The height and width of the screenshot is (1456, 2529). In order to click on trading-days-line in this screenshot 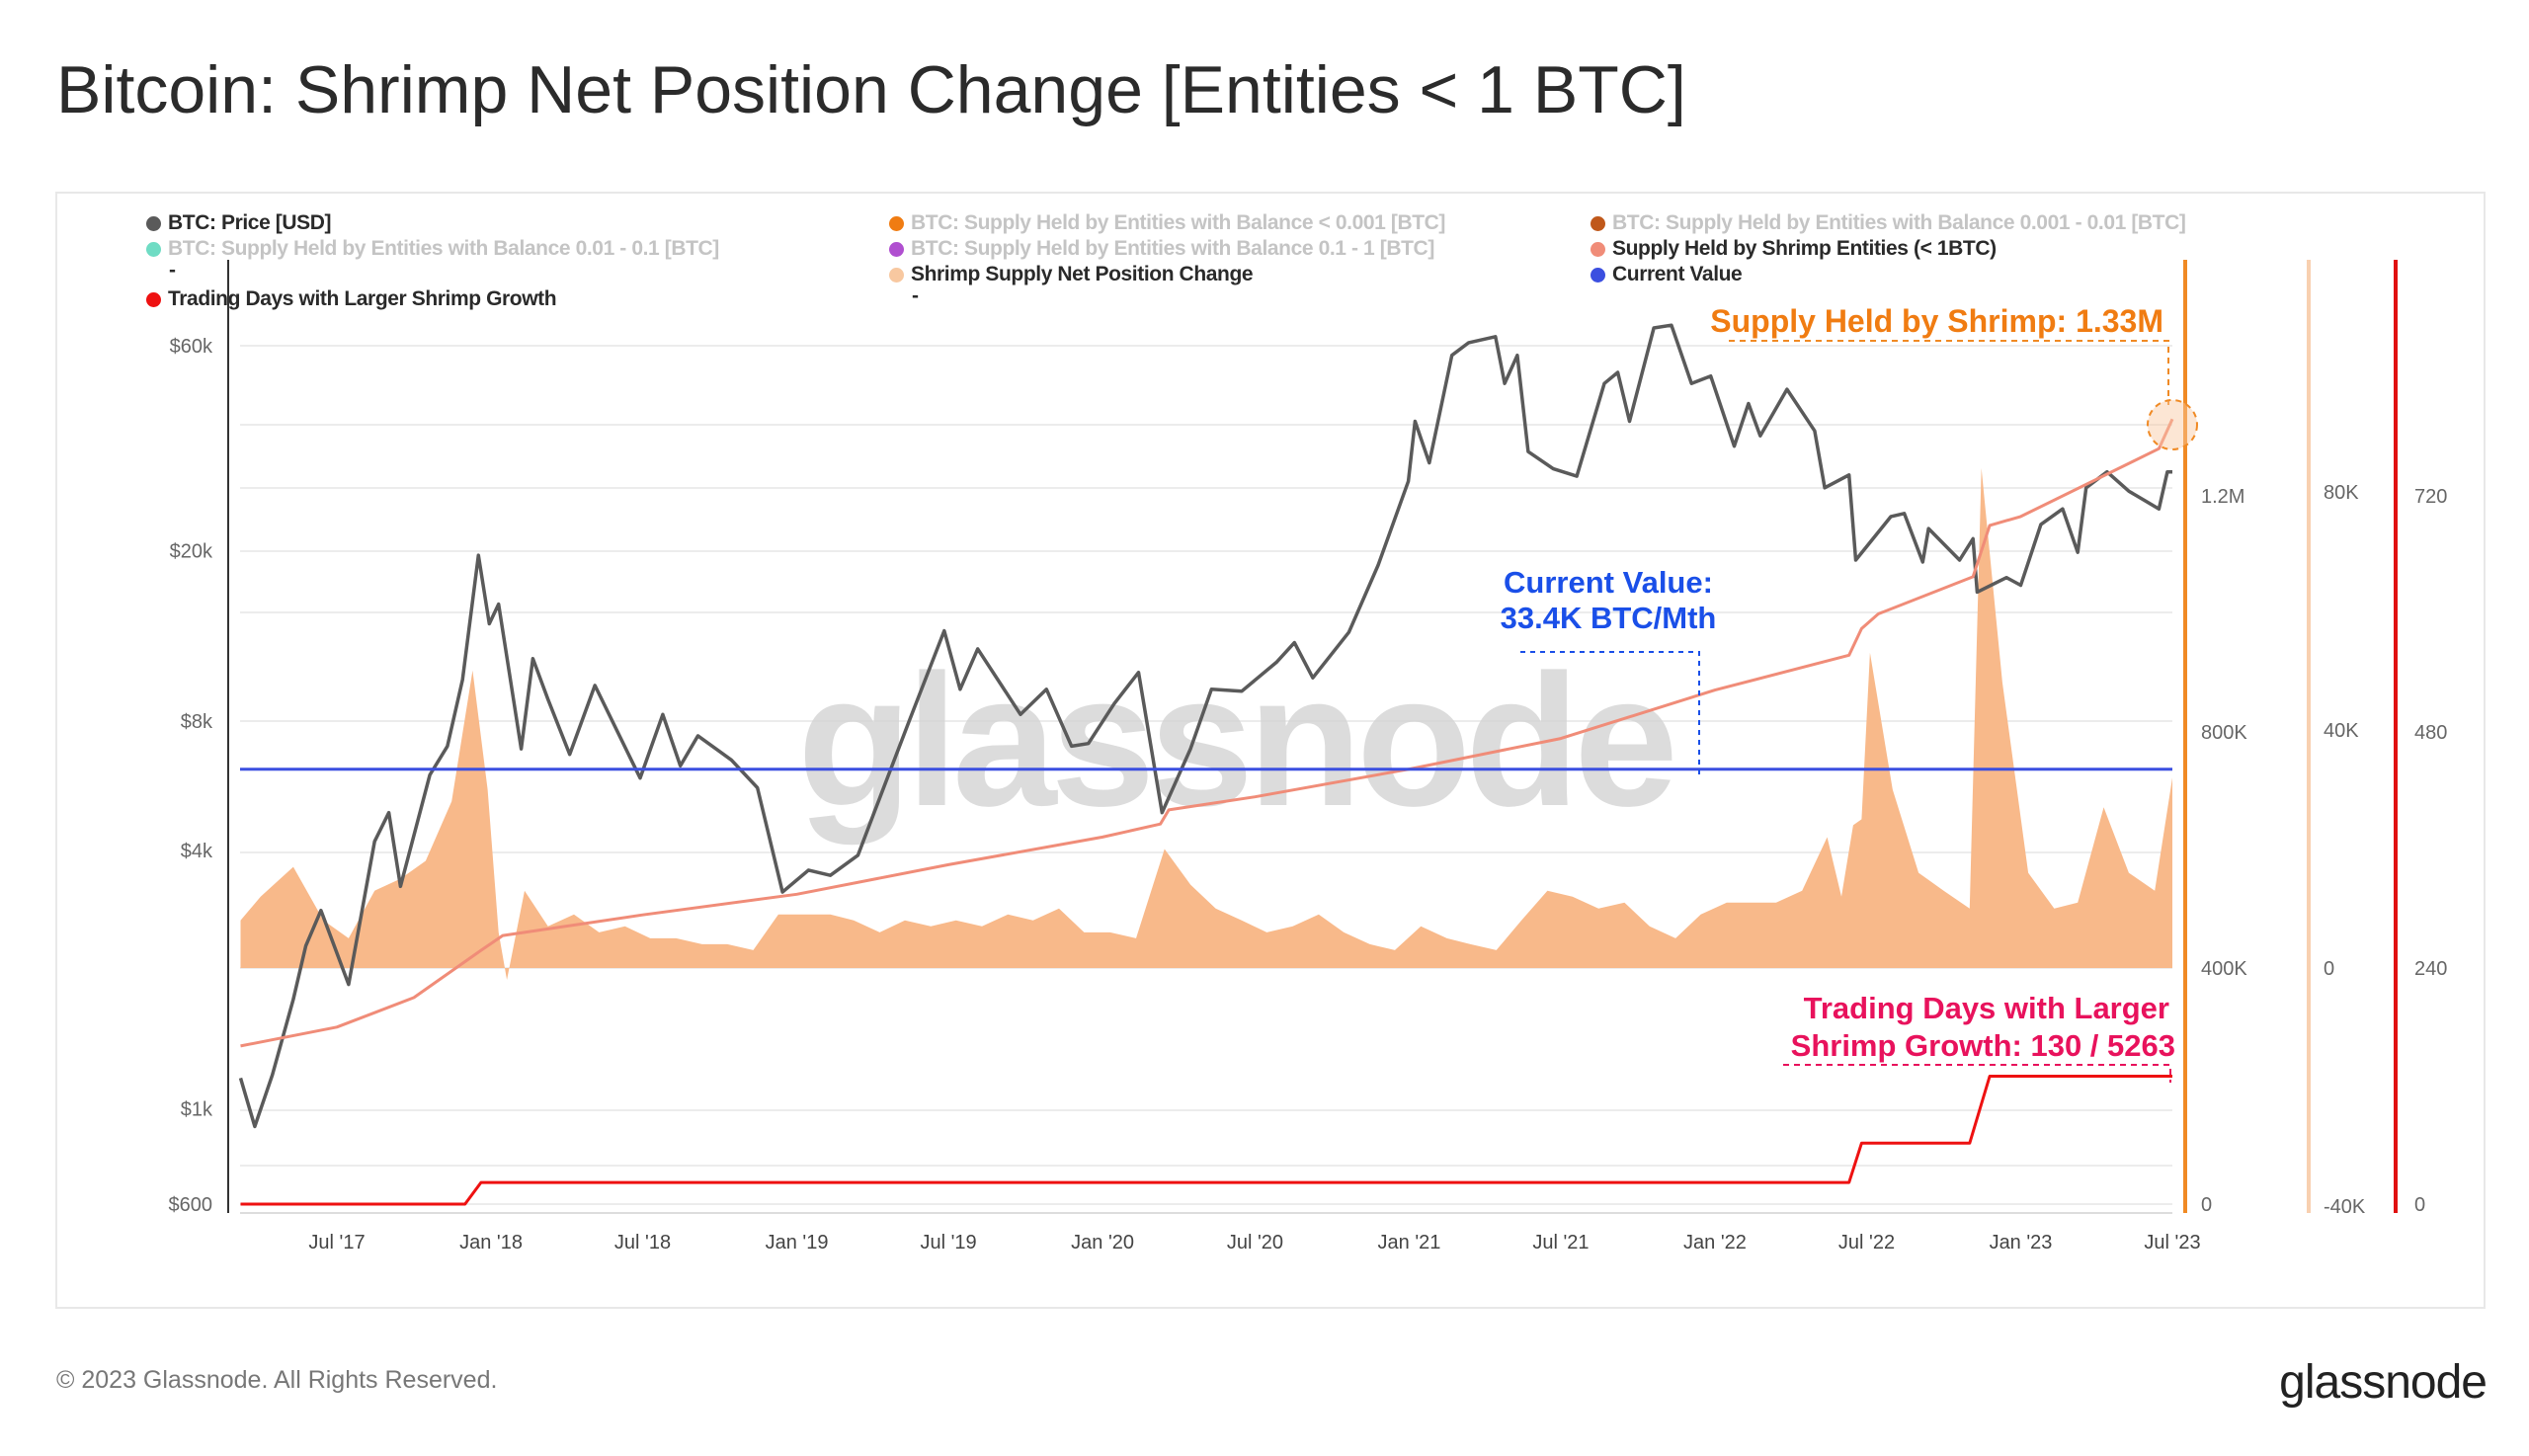, I will do `click(1206, 1140)`.